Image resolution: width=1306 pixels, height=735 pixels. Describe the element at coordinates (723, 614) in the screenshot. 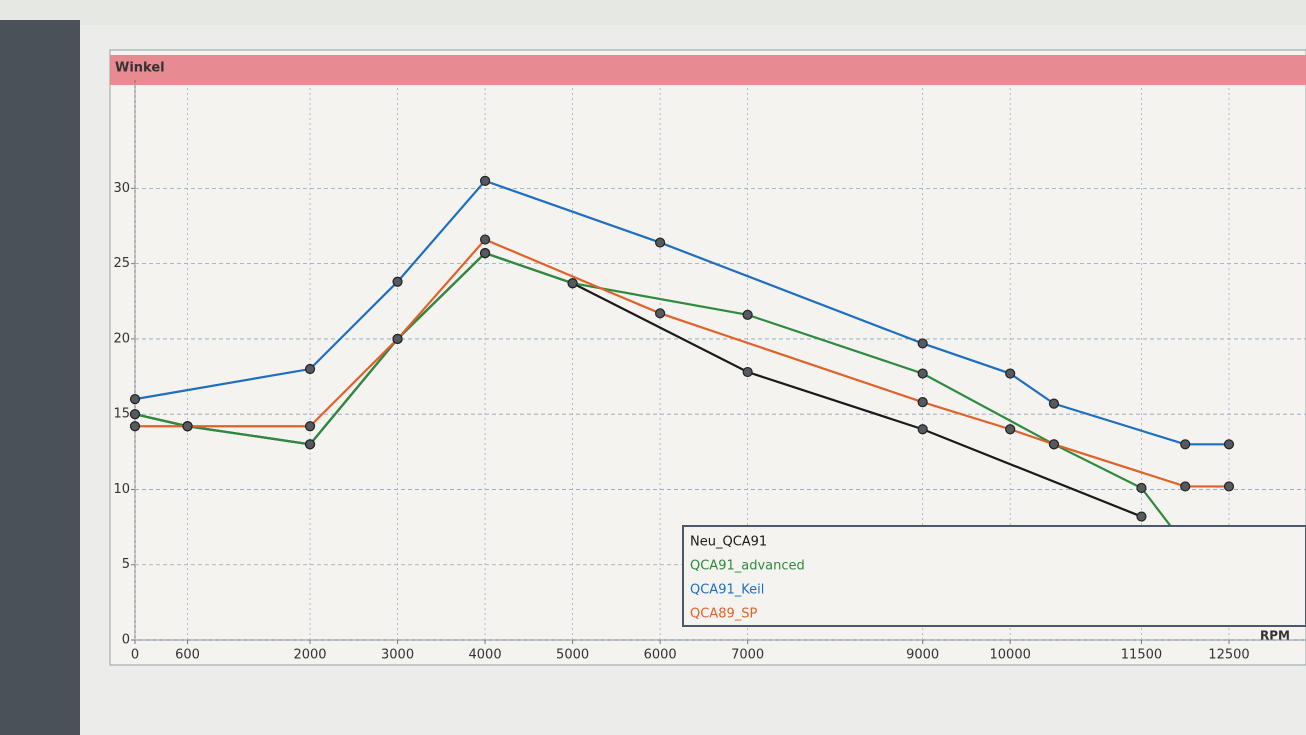

I see `legend-entry: QCA89_SP` at that location.